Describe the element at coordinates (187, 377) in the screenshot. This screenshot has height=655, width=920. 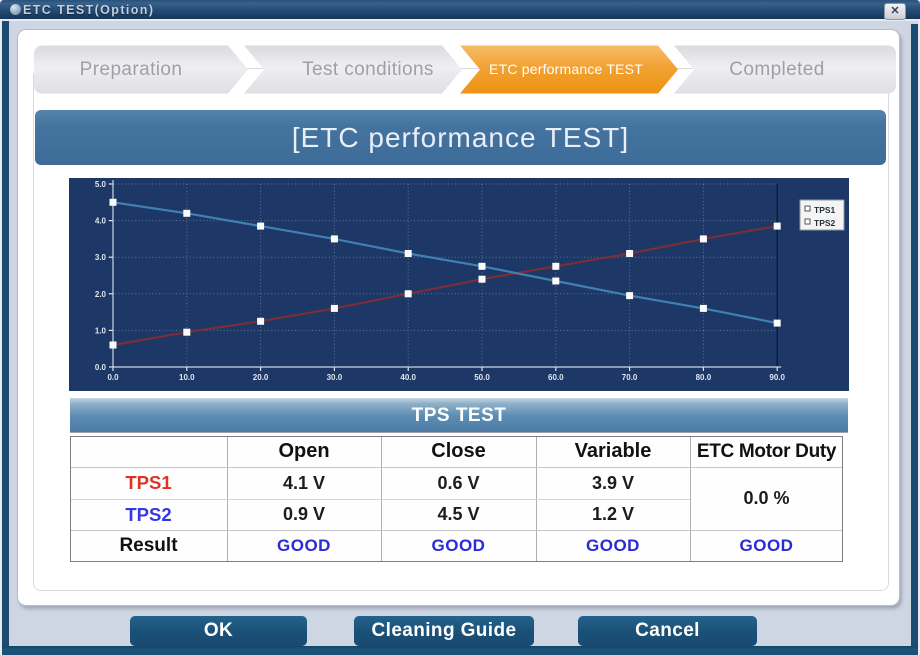
I see `svg-text: 10.0` at that location.